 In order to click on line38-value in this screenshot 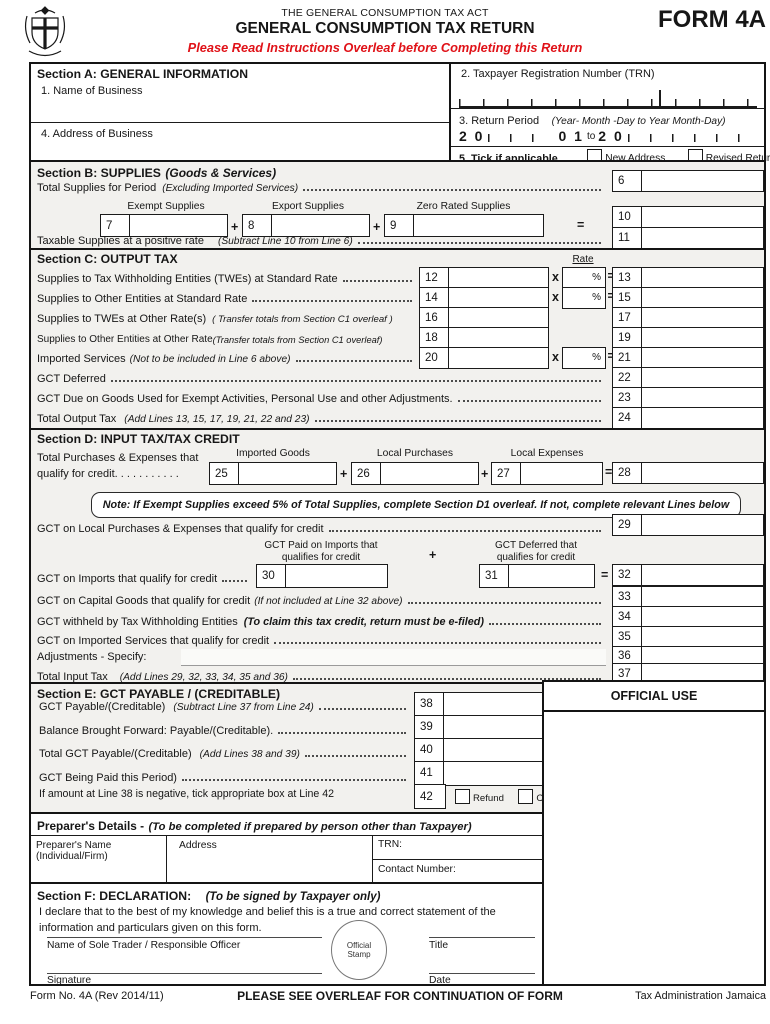, I will do `click(493, 704)`.